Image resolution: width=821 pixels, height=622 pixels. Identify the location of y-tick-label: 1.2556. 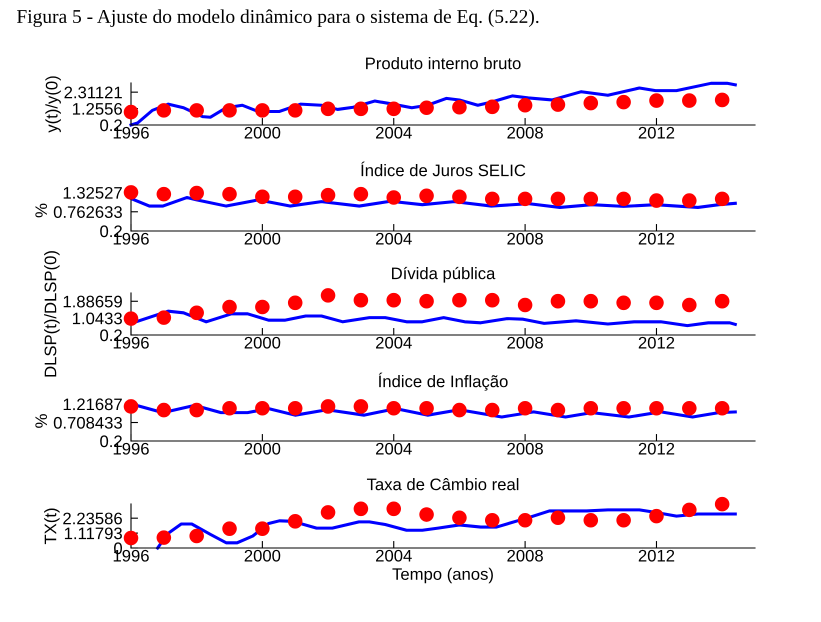
(97, 108).